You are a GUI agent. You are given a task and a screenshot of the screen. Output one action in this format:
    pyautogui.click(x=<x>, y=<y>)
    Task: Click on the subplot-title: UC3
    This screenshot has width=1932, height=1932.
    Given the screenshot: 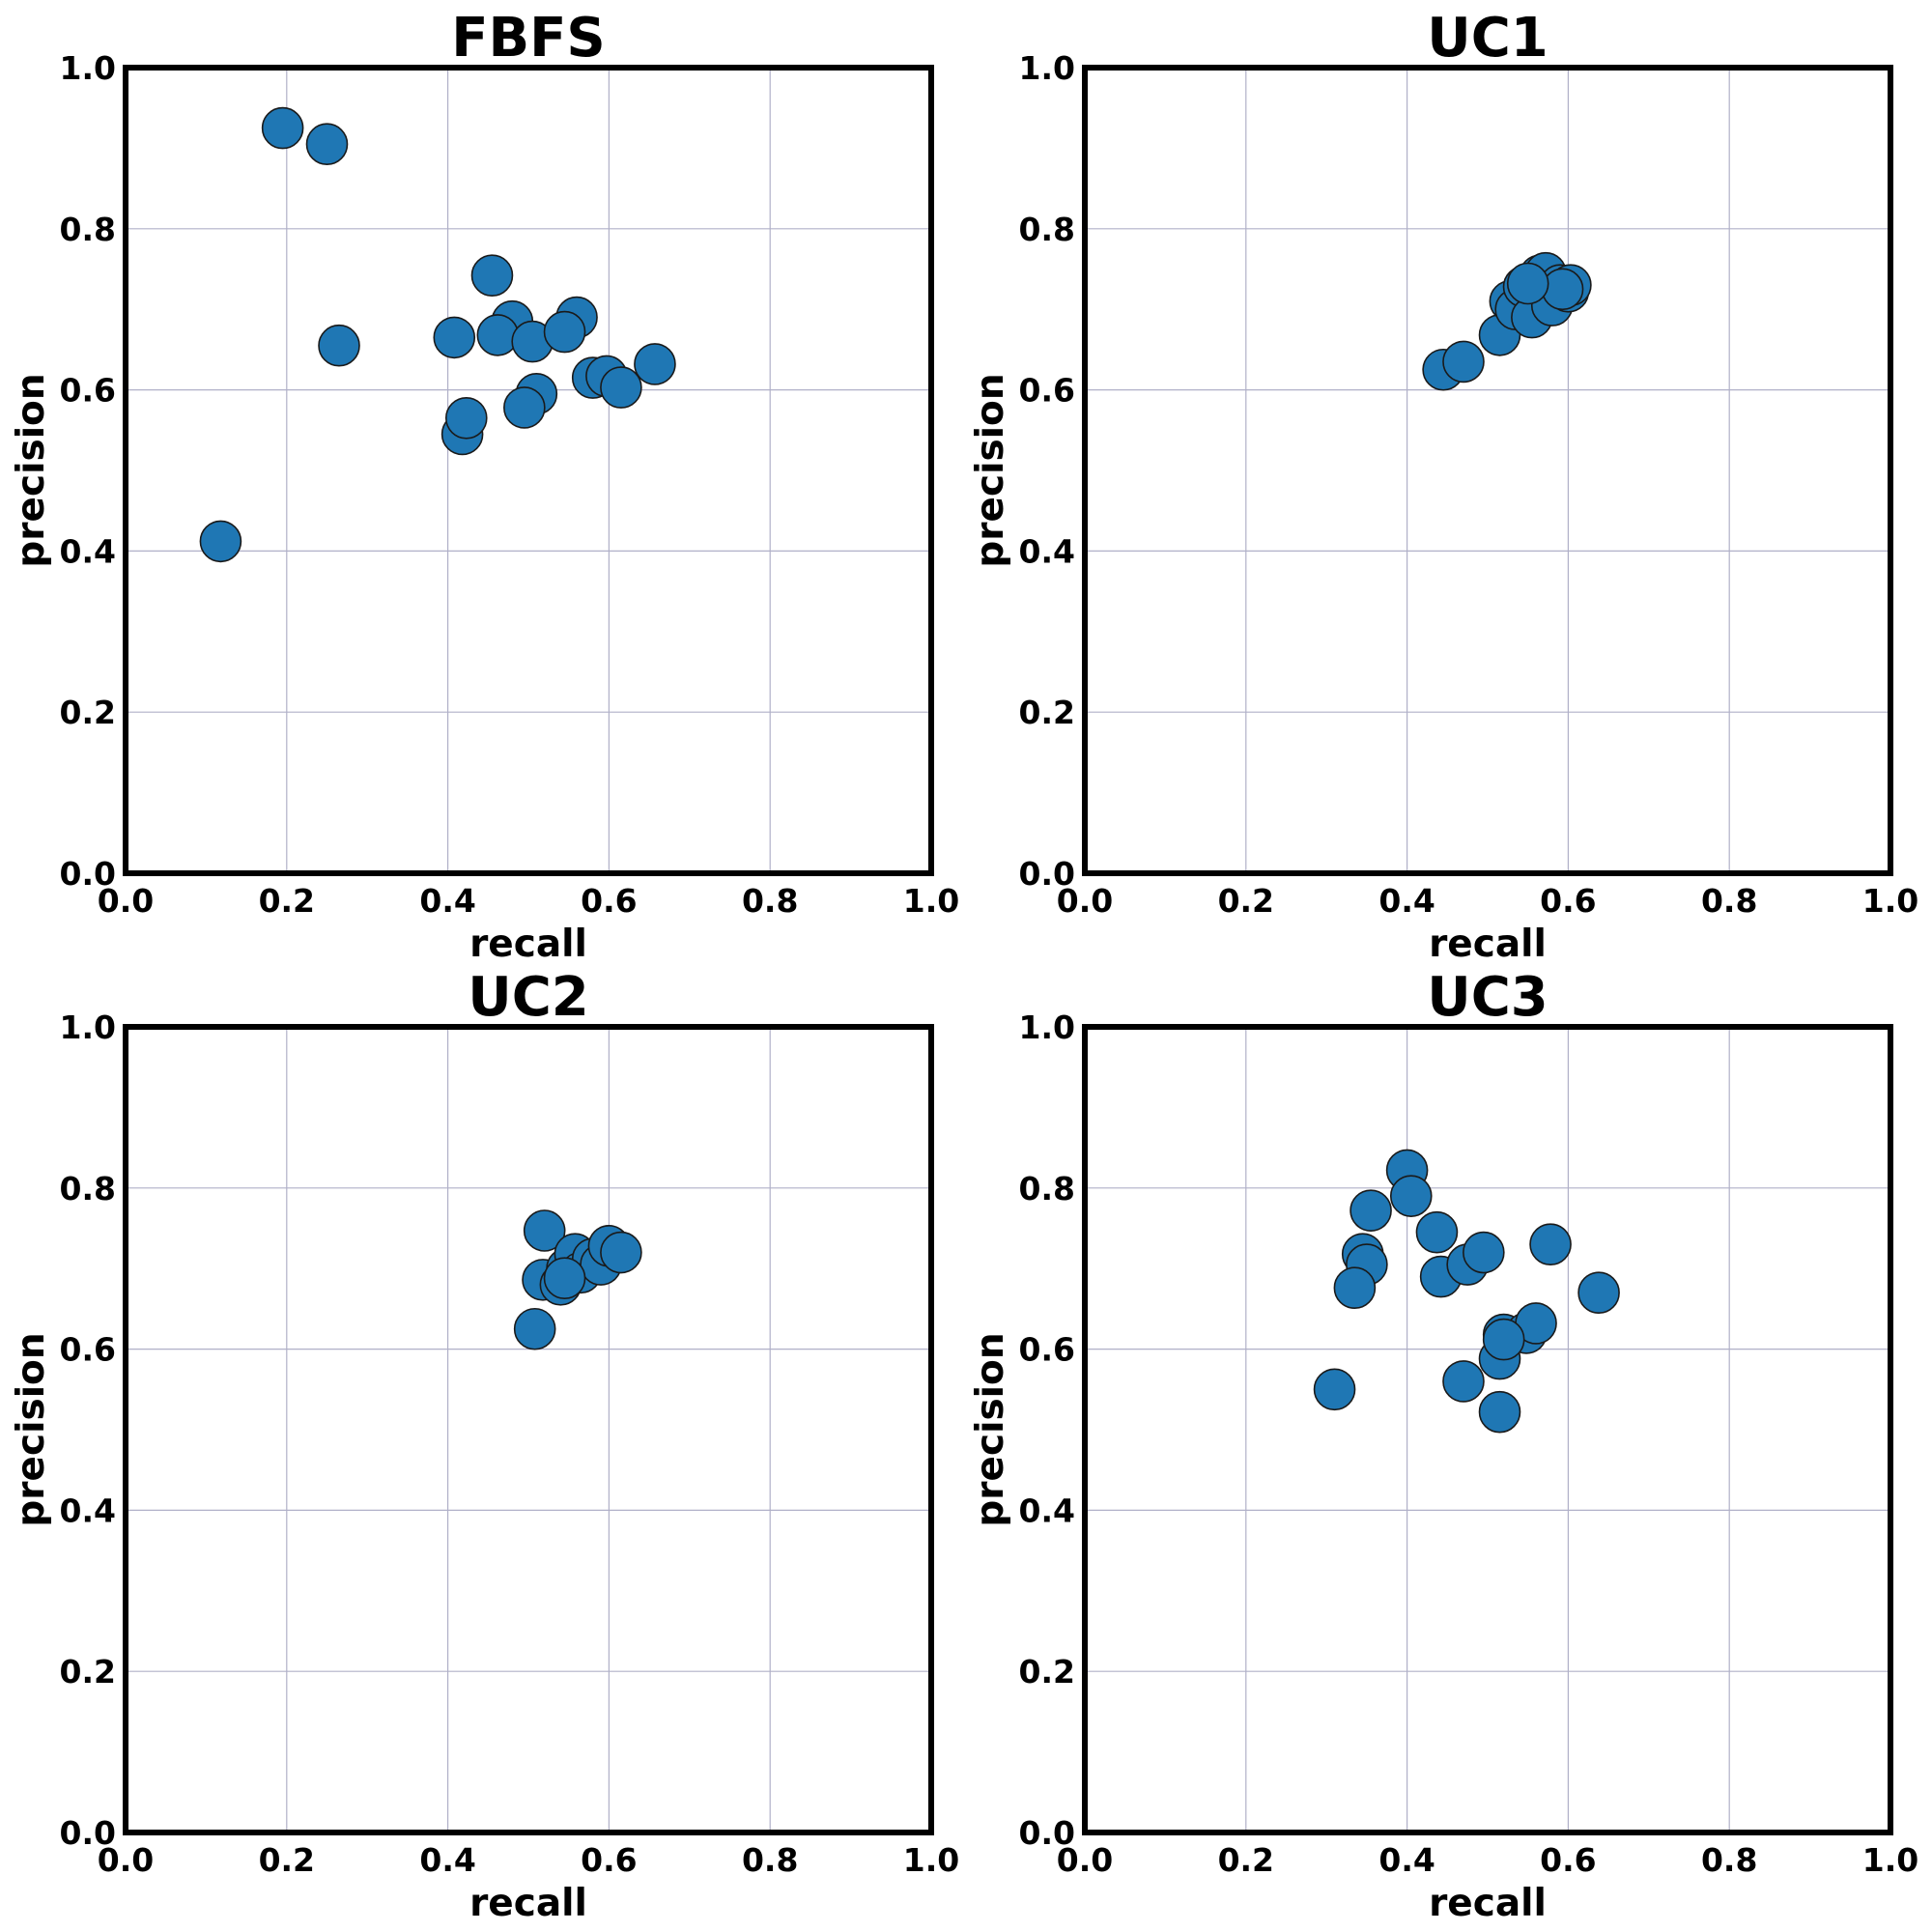 What is the action you would take?
    pyautogui.click(x=1487, y=997)
    